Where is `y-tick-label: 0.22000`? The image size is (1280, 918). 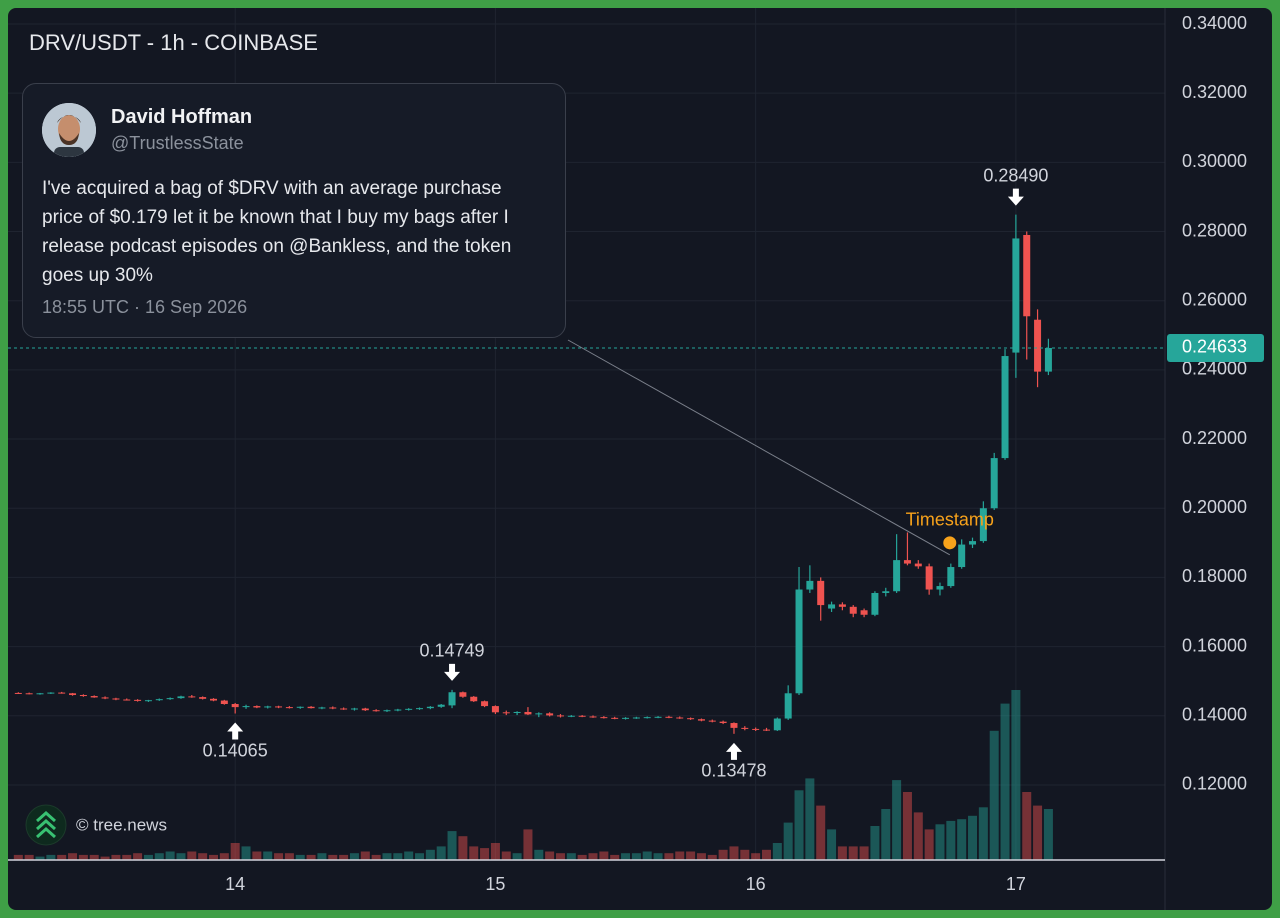 y-tick-label: 0.22000 is located at coordinates (1214, 438).